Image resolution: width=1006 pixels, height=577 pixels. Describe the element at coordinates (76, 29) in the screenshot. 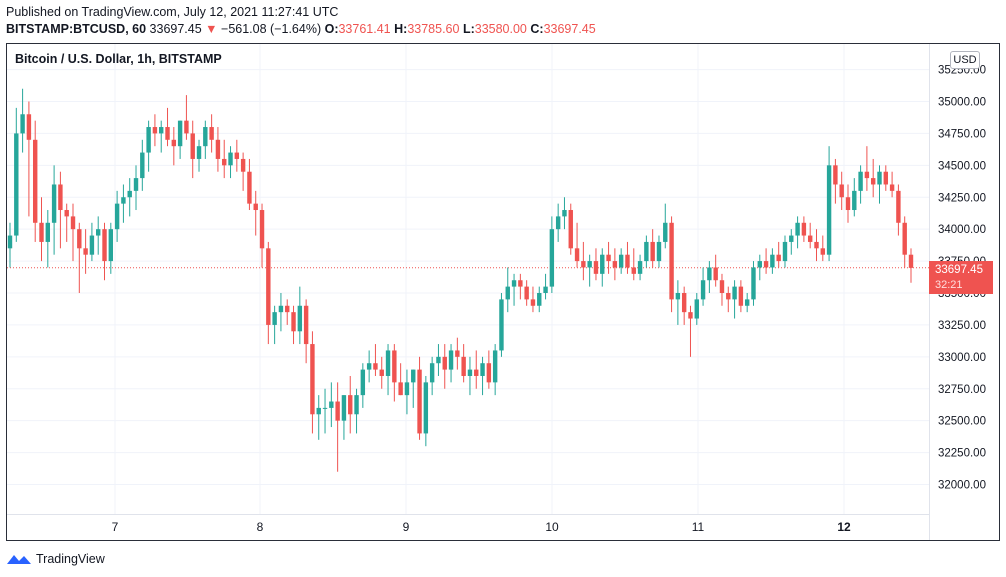

I see `symbol-label: BITSTAMP:BTCUSD, 60` at that location.